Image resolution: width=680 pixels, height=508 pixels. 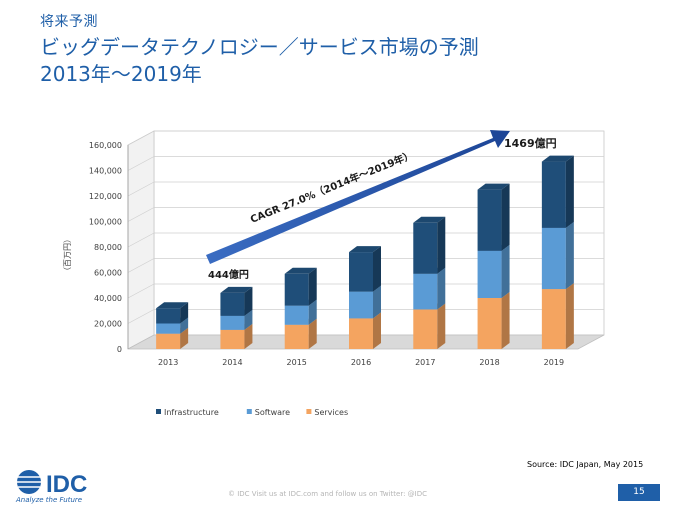 I want to click on bar-infrastructure-2016, so click(x=361, y=272).